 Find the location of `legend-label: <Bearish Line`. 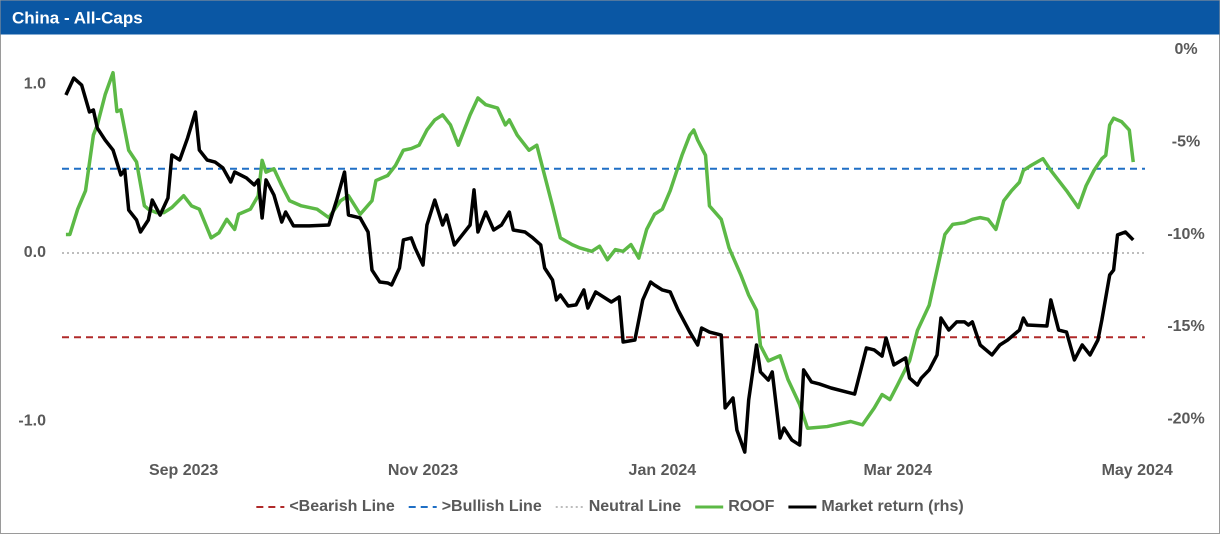

legend-label: <Bearish Line is located at coordinates (341, 506).